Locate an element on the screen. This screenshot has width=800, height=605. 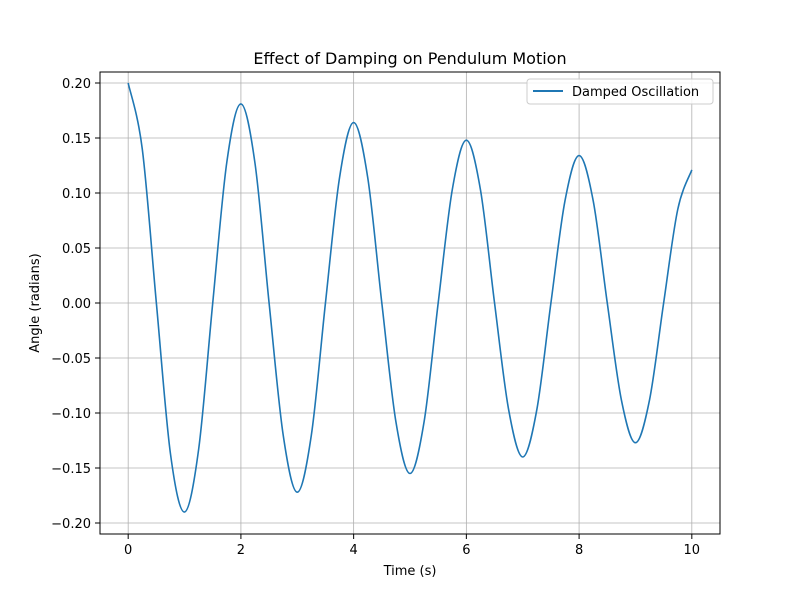
y-tick-label: 0.05 is located at coordinates (76, 249).